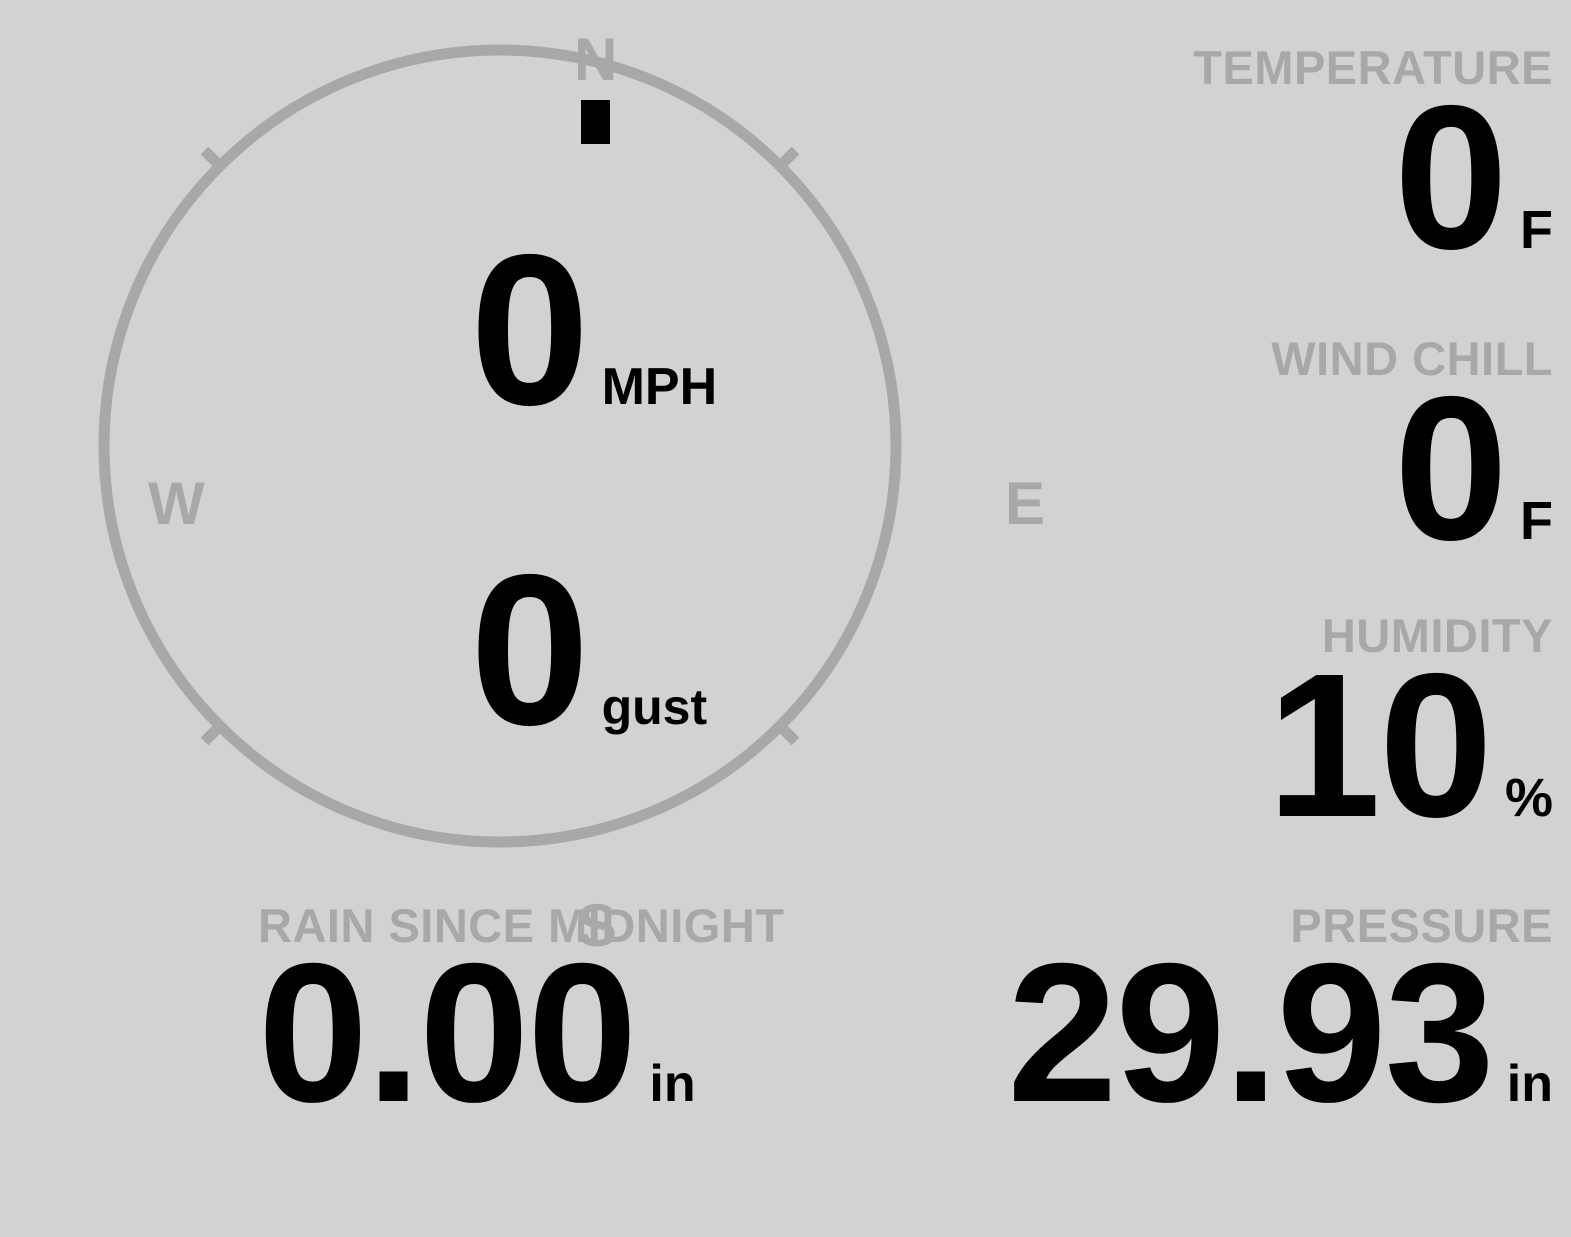  I want to click on wind-speed-readout: 0 MPH, so click(594, 329).